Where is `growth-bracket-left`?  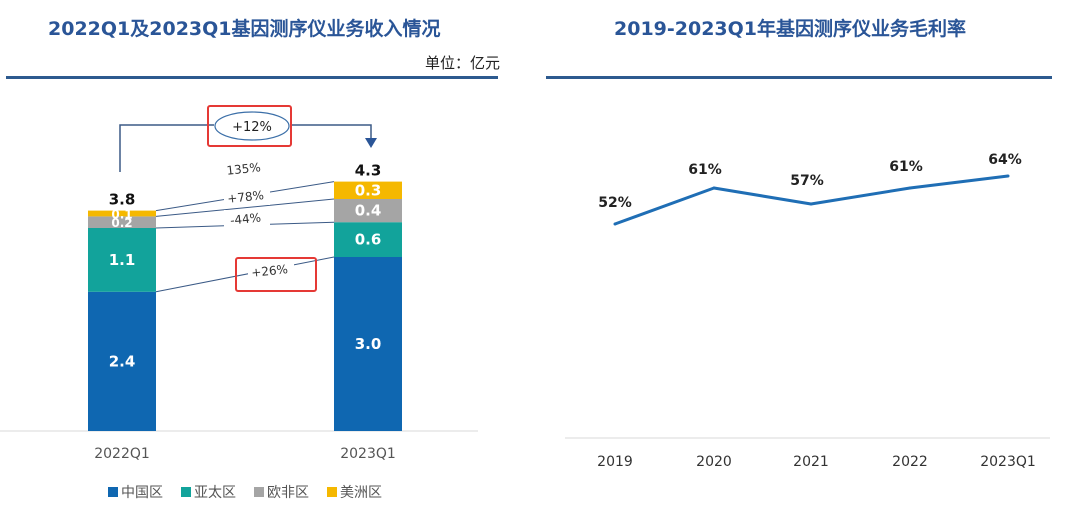 growth-bracket-left is located at coordinates (166, 148).